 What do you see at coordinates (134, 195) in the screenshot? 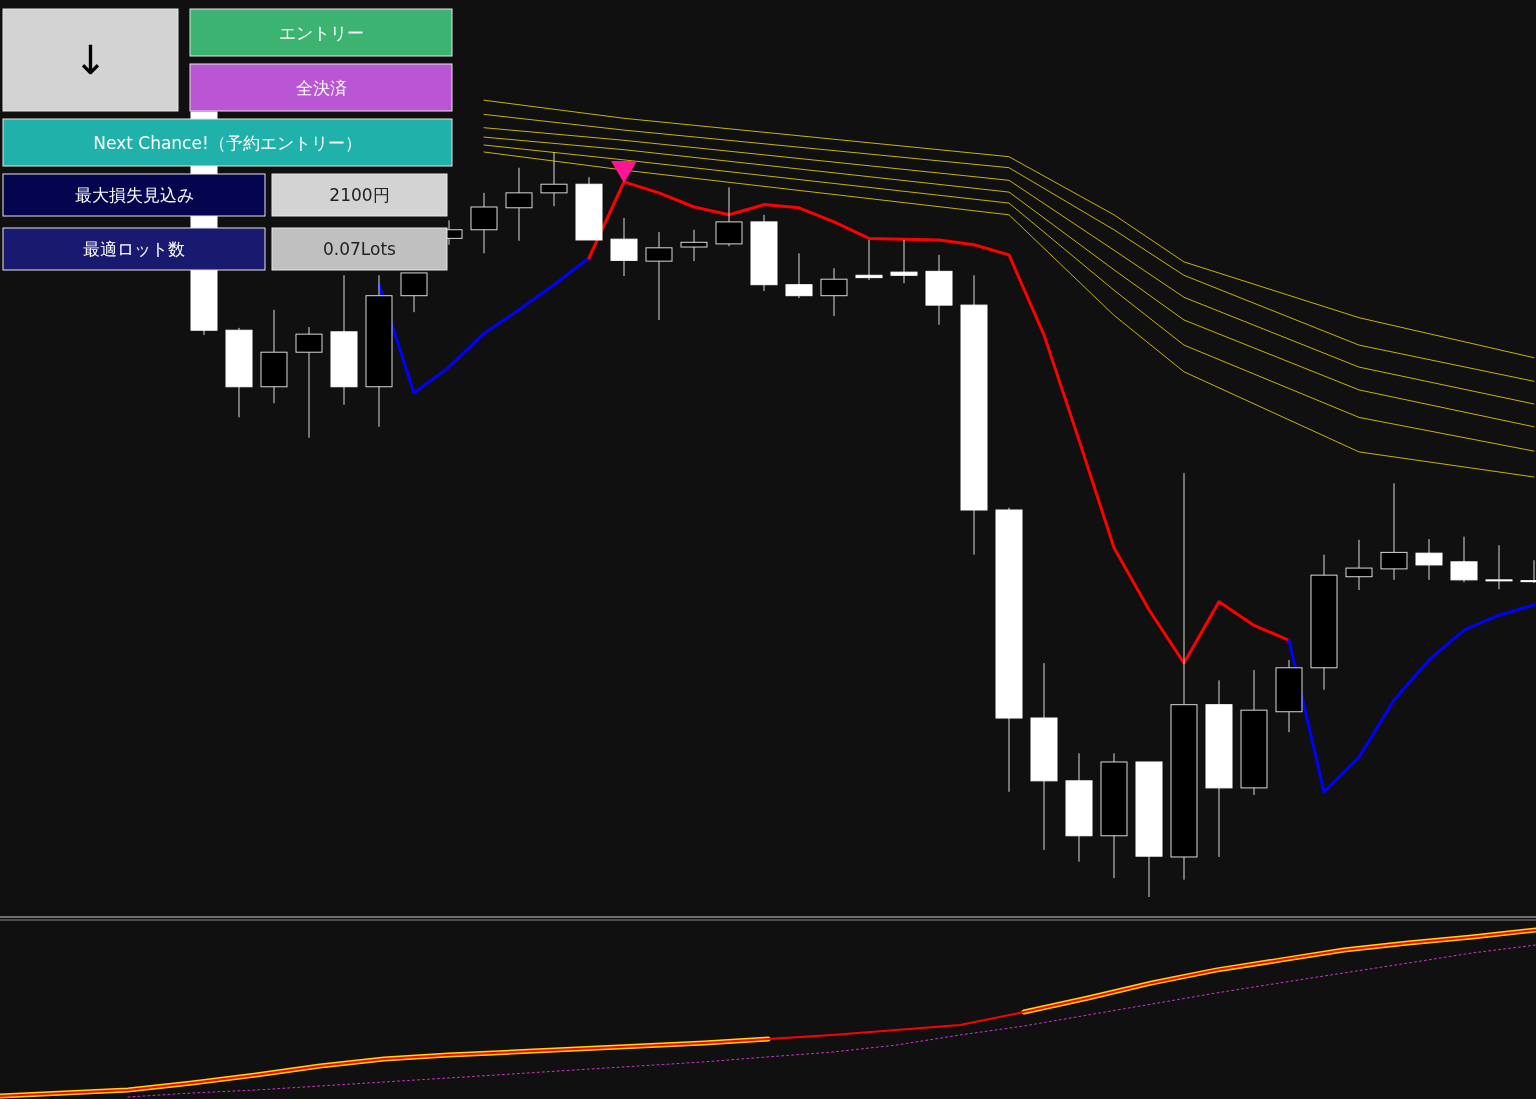
I see `annotation: 最大損失見込み` at bounding box center [134, 195].